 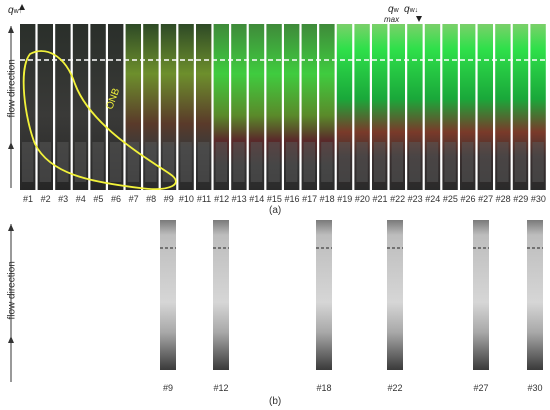 I want to click on frame-label-18: #18, so click(x=327, y=199).